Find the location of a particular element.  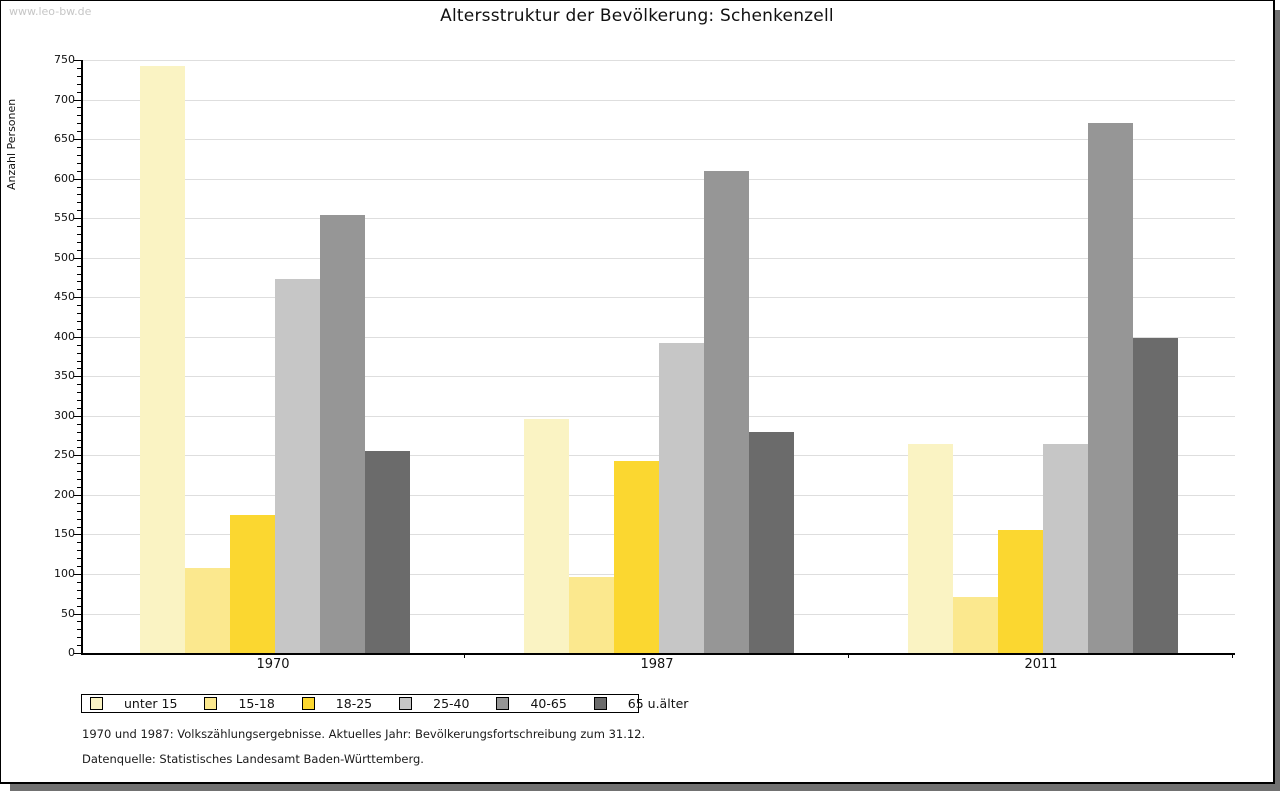

watermark: www.leo-bw.de is located at coordinates (50, 11).